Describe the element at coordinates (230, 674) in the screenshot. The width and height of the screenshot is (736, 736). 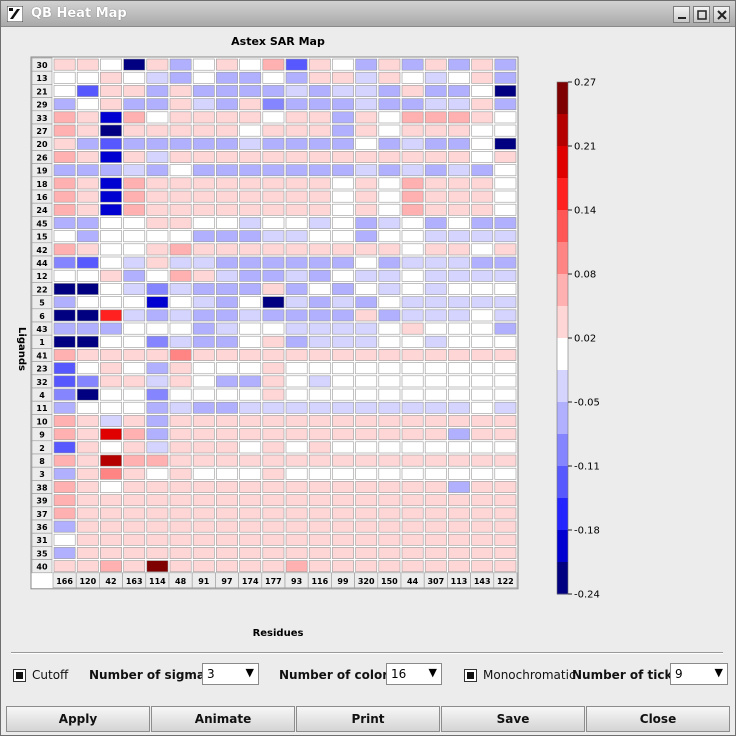
I see `sigmas-select: 3 ▼` at that location.